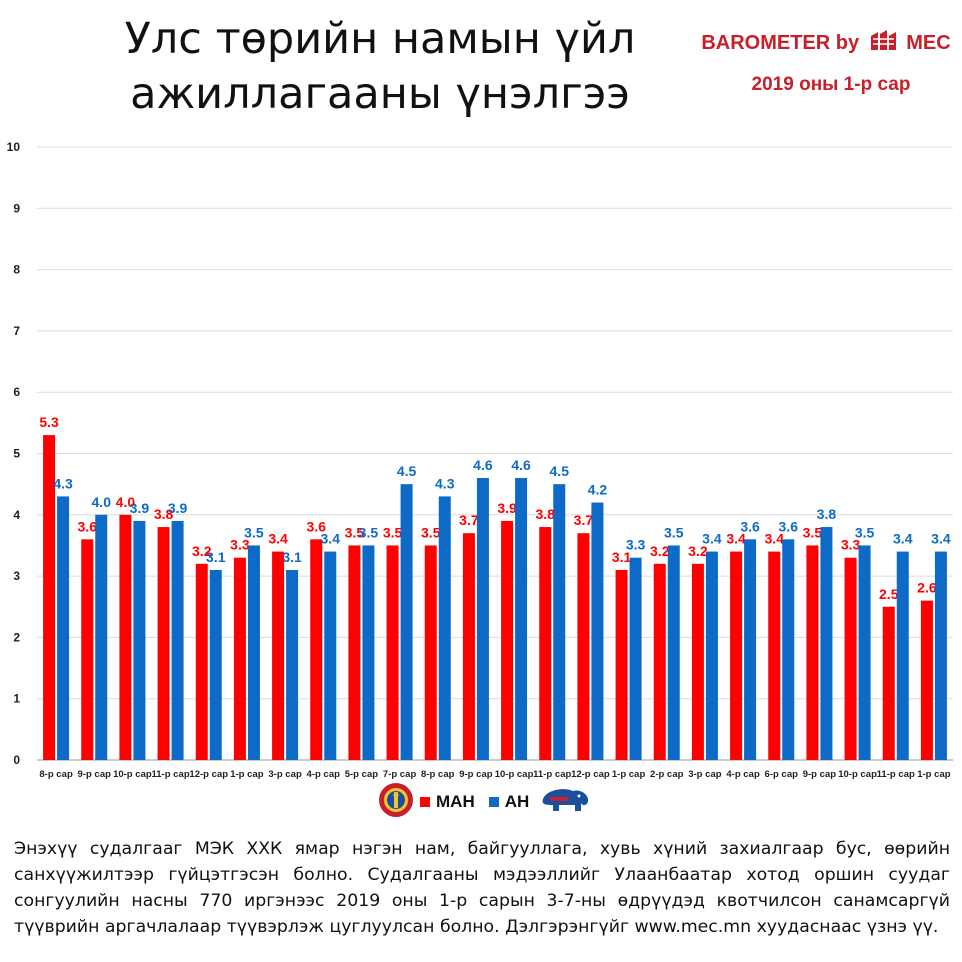 The width and height of the screenshot is (962, 962). I want to click on y-tick-label: 0, so click(16, 760).